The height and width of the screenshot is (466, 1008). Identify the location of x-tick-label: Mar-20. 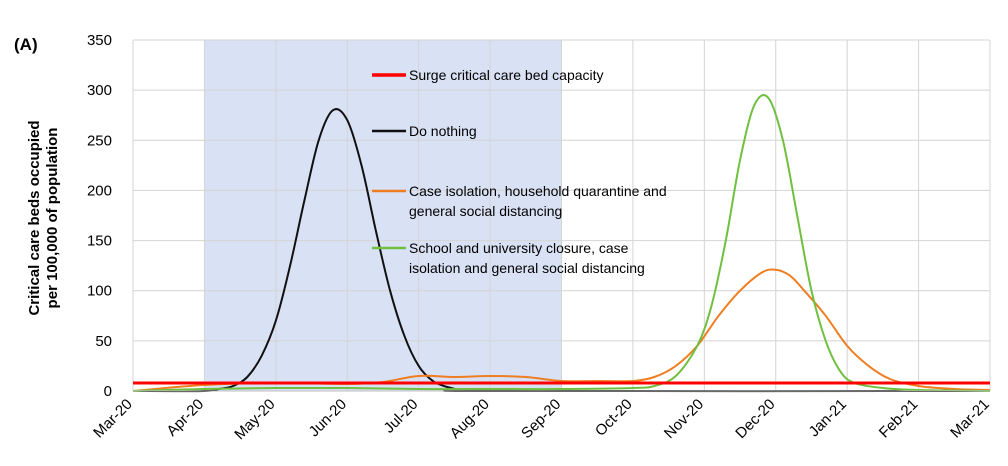
(113, 419).